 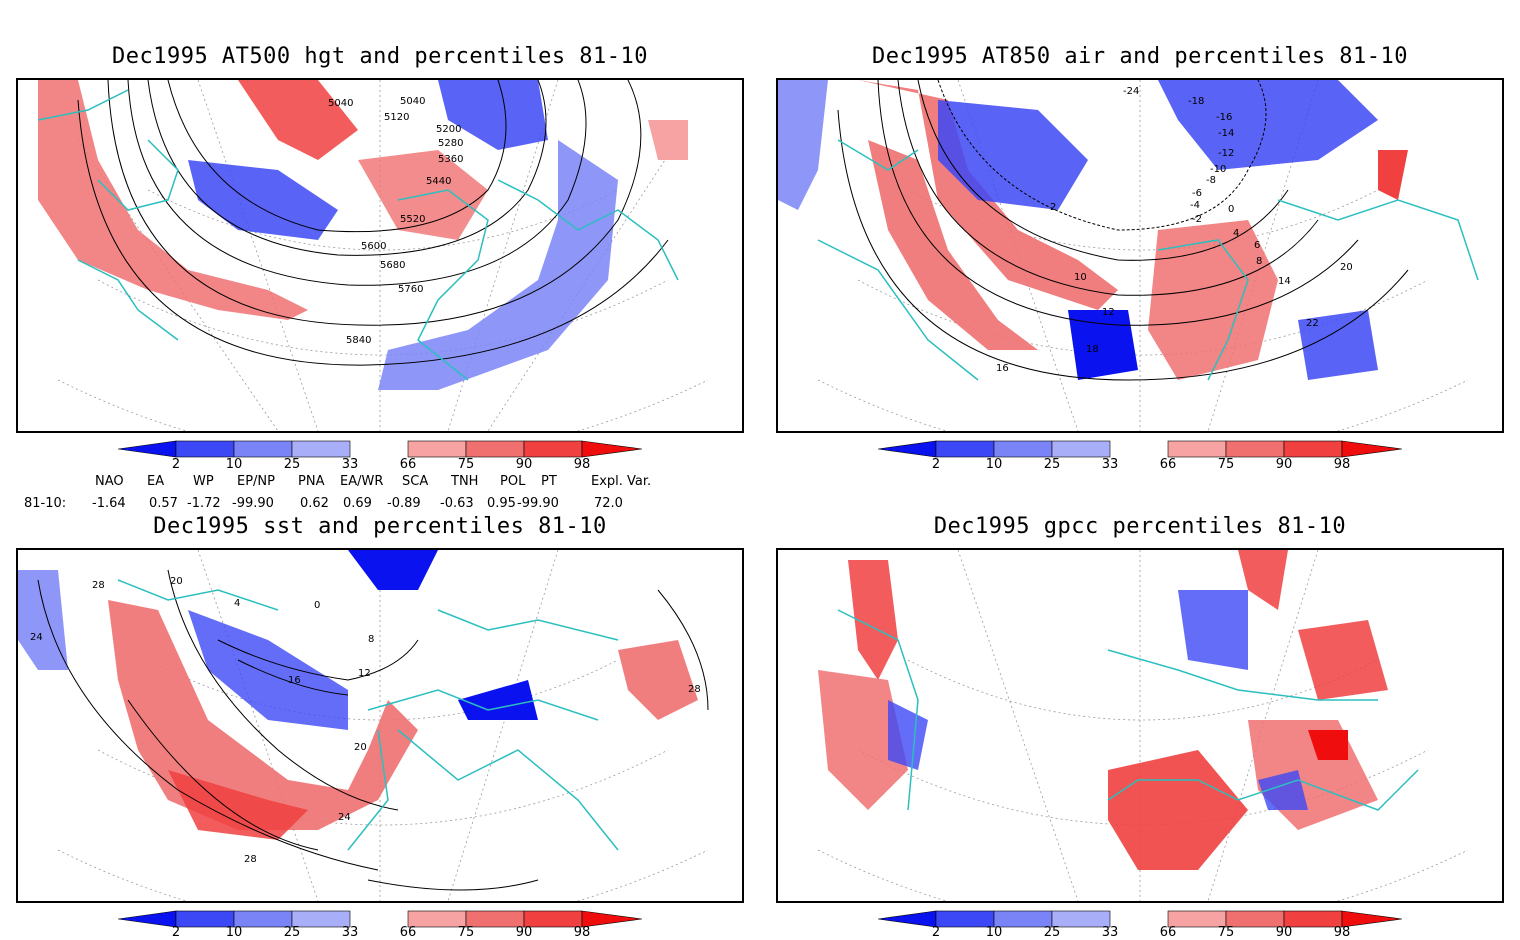 What do you see at coordinates (1140, 449) in the screenshot?
I see `colorbar-top-right` at bounding box center [1140, 449].